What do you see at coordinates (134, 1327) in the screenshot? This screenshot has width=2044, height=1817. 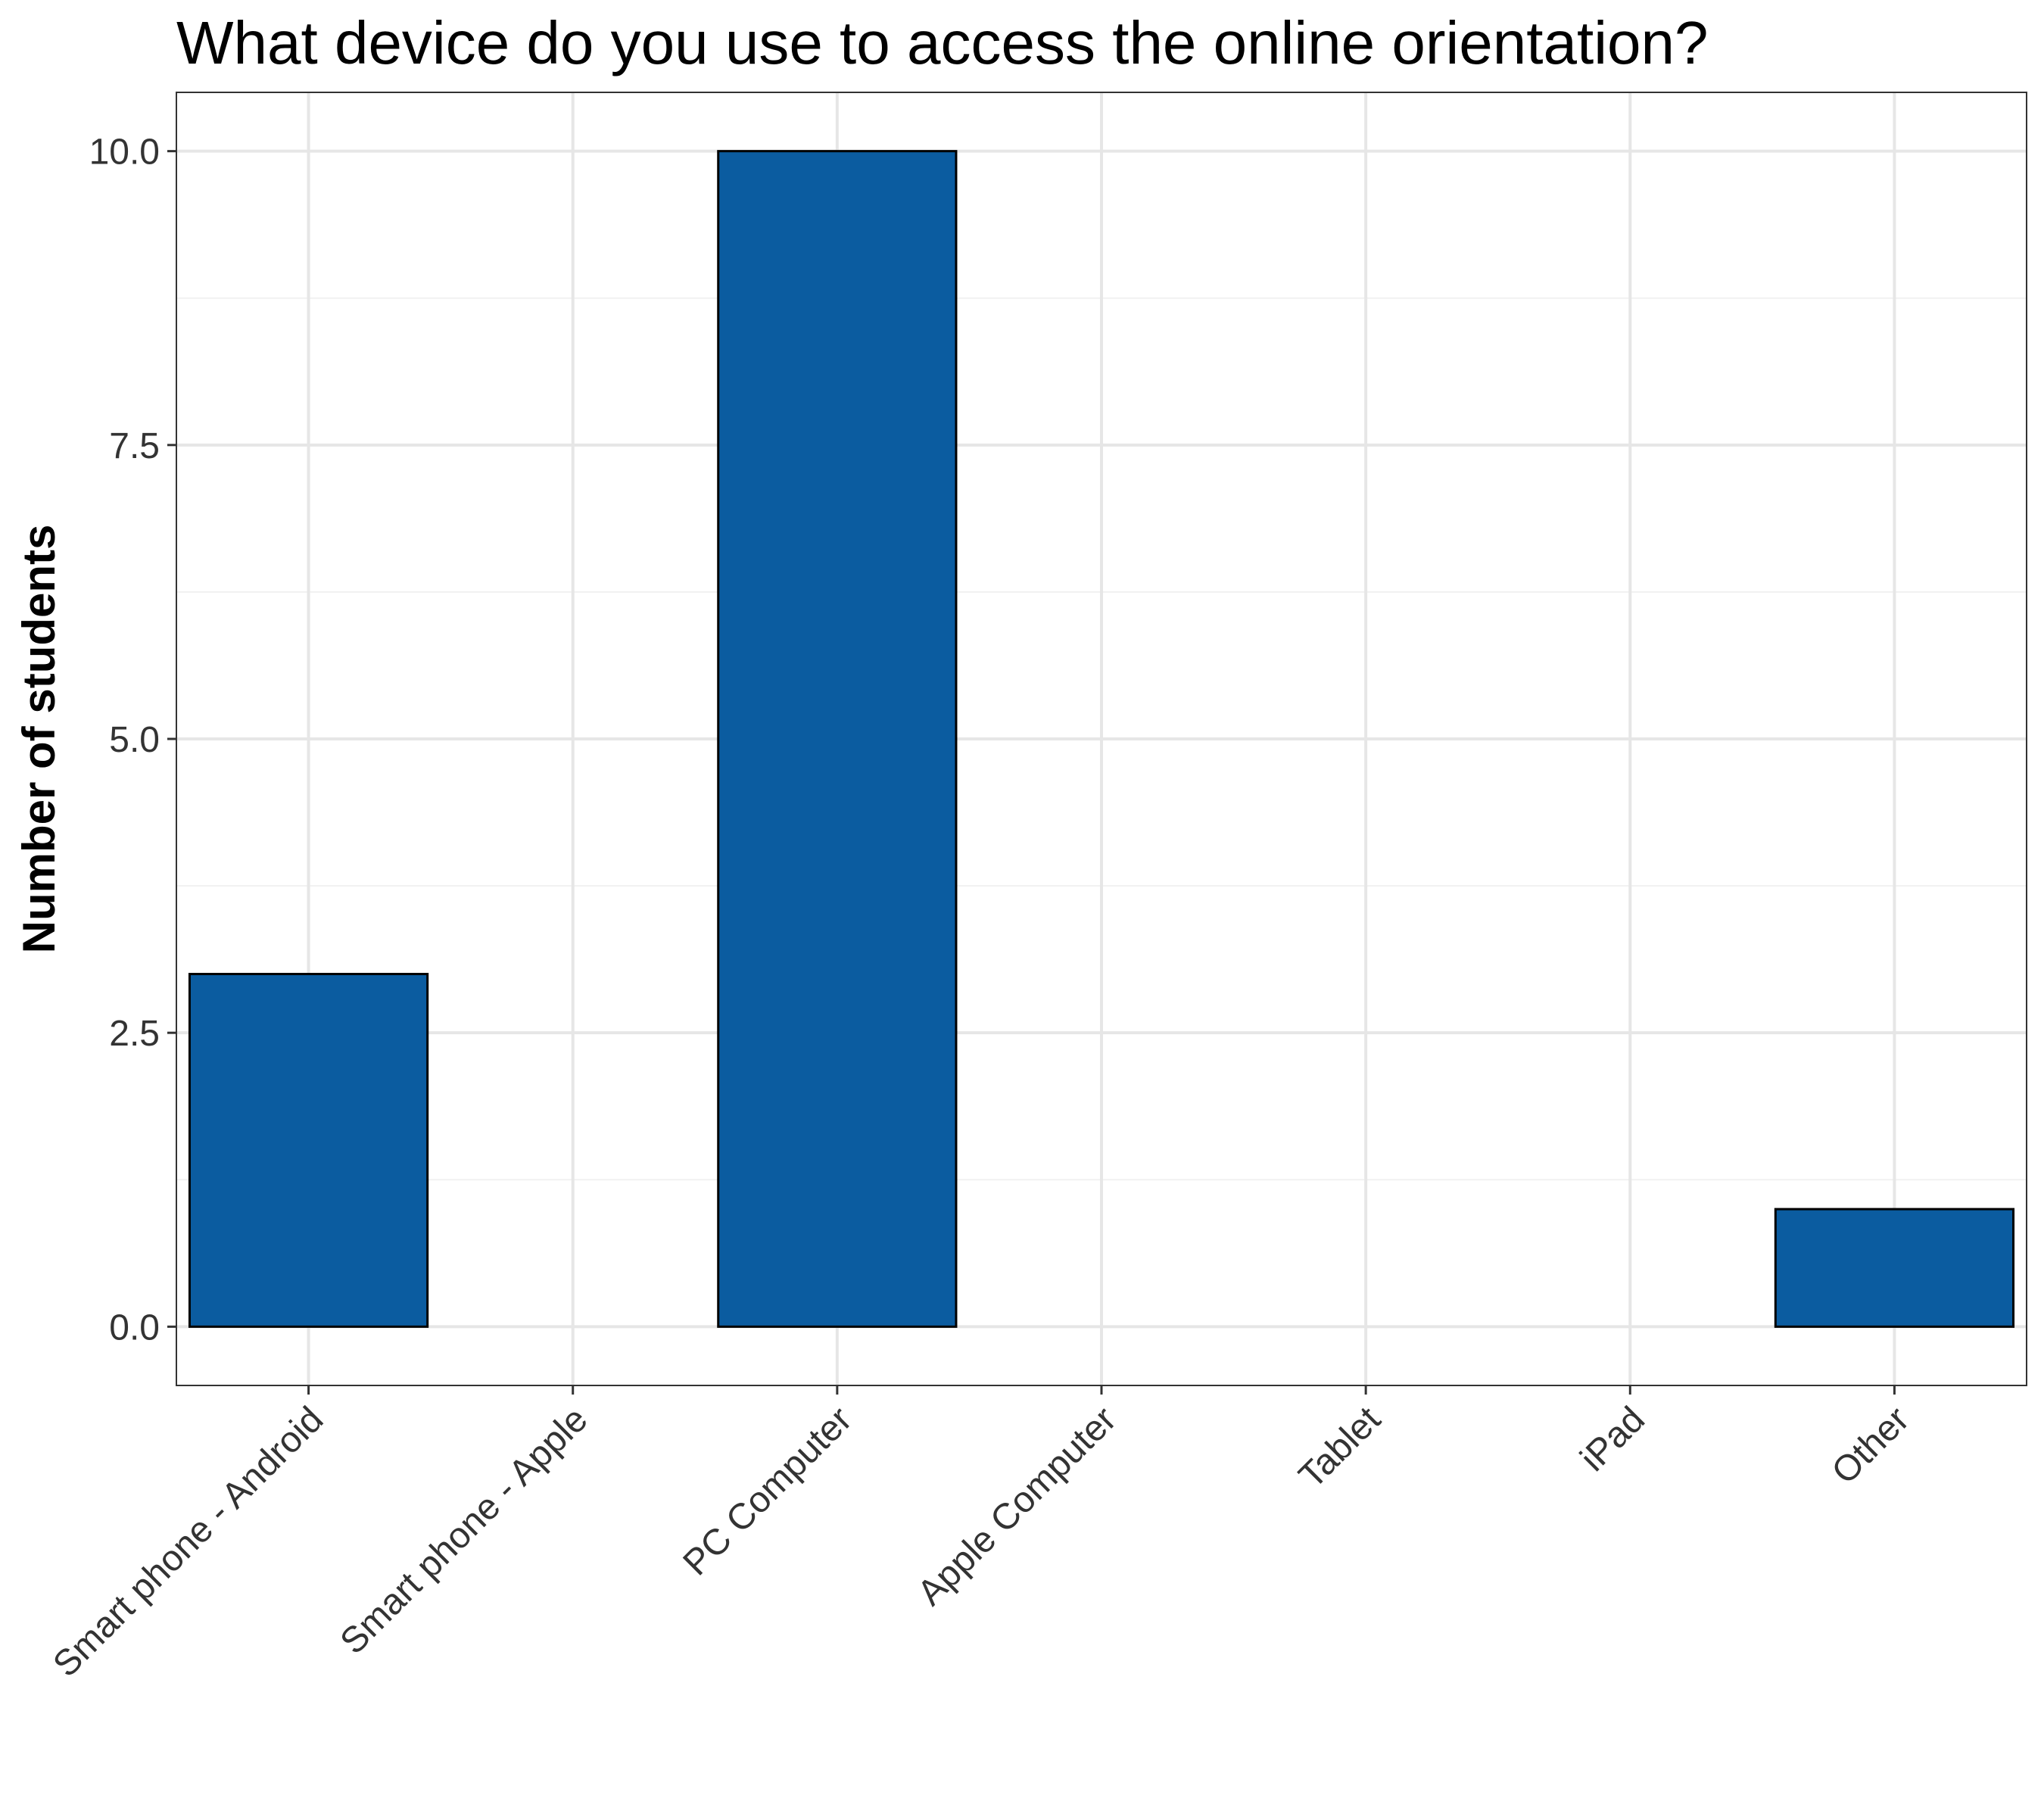 I see `y-tick-label: 0.0` at bounding box center [134, 1327].